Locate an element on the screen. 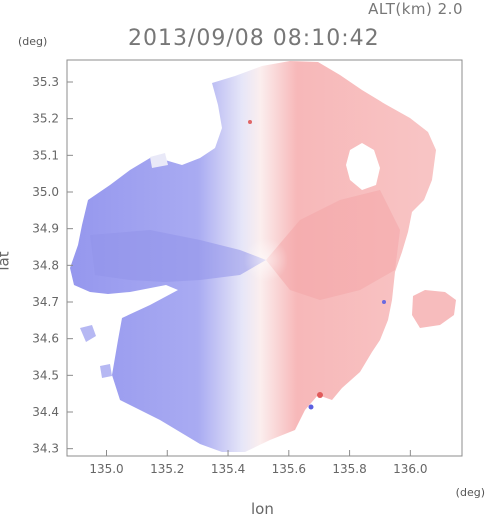 The image size is (491, 521). y-tick-label: 35.0 is located at coordinates (45, 192).